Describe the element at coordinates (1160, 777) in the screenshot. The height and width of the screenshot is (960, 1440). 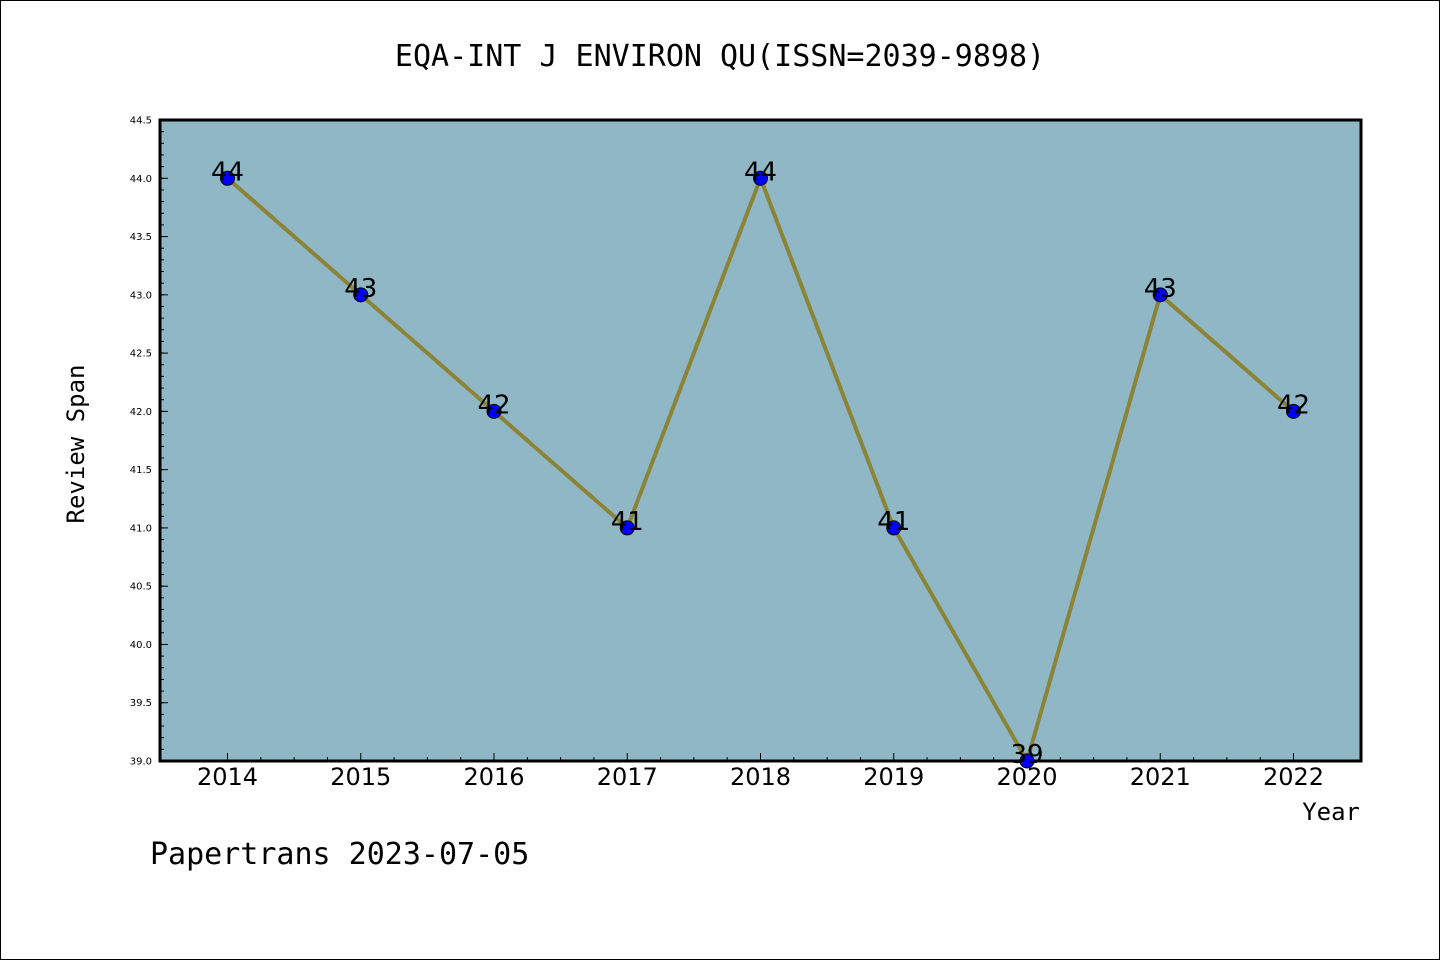
I see `x-tick-label: 2021` at that location.